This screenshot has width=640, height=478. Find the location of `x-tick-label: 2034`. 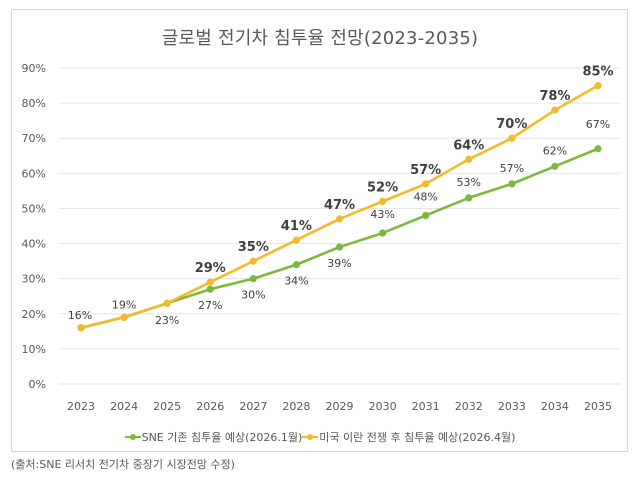

x-tick-label: 2034 is located at coordinates (555, 406).